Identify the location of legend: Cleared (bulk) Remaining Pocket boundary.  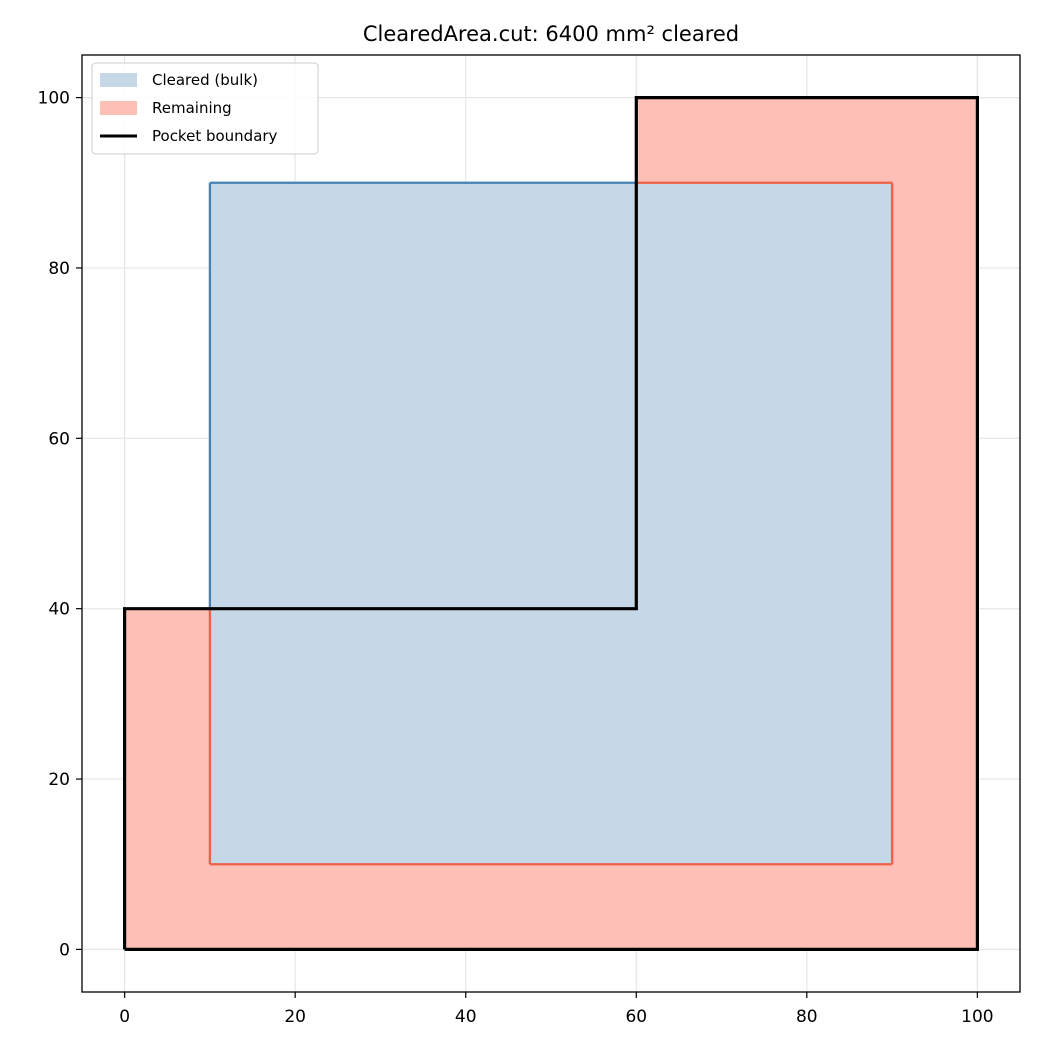
(205, 108).